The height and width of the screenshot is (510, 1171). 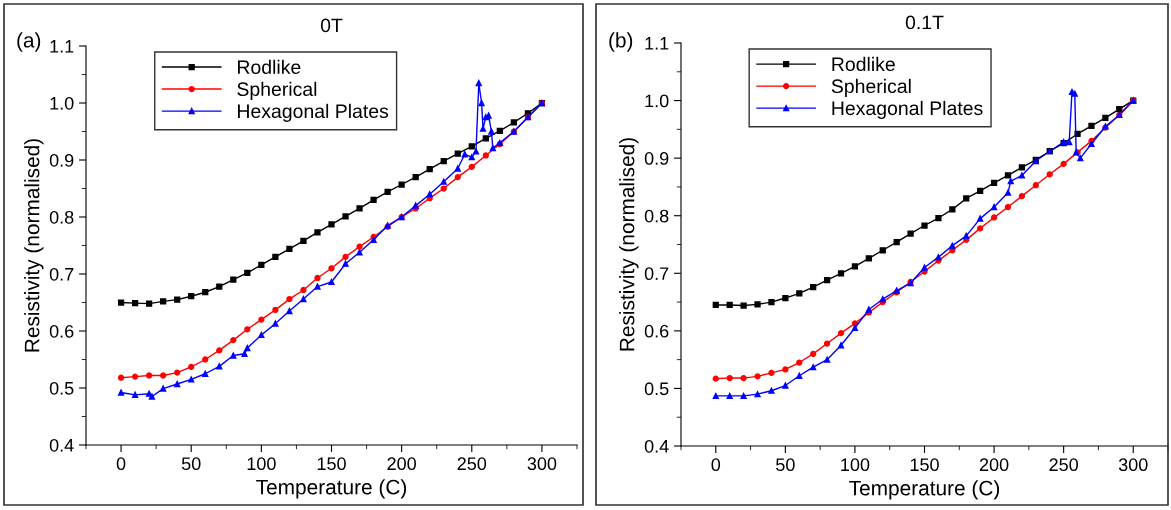 What do you see at coordinates (924, 22) in the screenshot?
I see `chart-title: 0.1T` at bounding box center [924, 22].